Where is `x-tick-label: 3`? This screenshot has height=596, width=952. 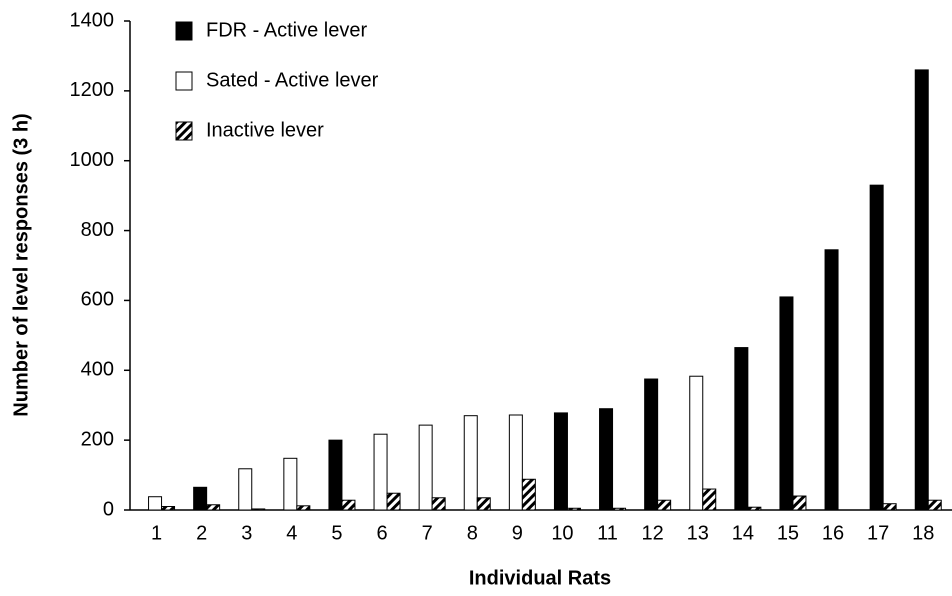
x-tick-label: 3 is located at coordinates (246, 533).